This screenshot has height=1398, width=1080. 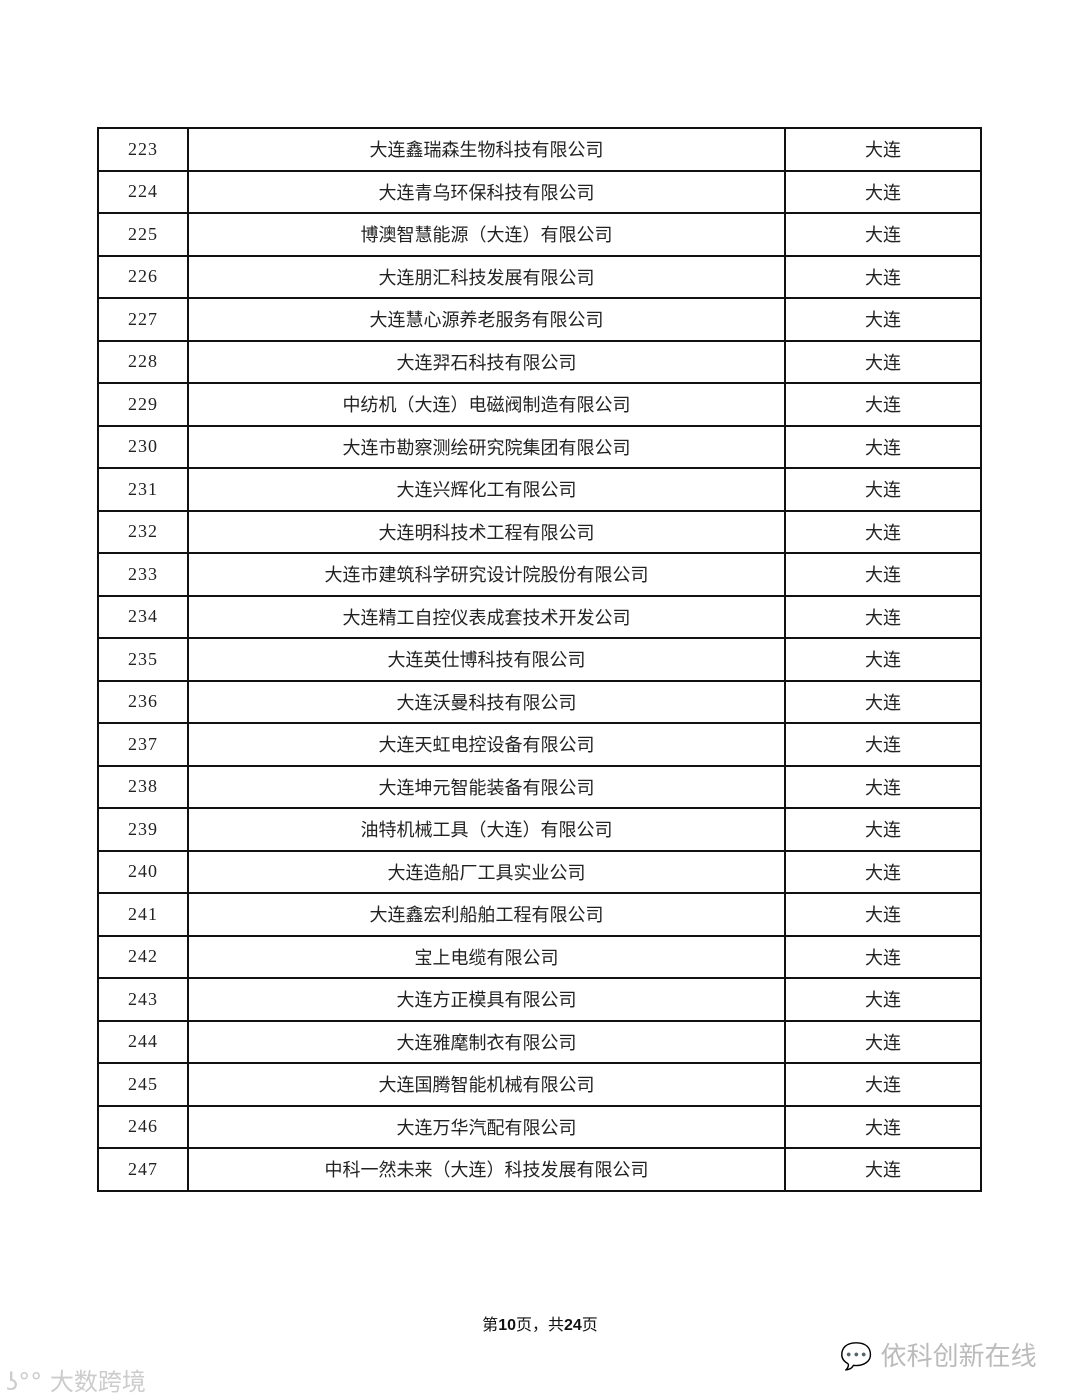 What do you see at coordinates (486, 404) in the screenshot?
I see `company-name: 中纺机（大连）电磁阀制造有限公司` at bounding box center [486, 404].